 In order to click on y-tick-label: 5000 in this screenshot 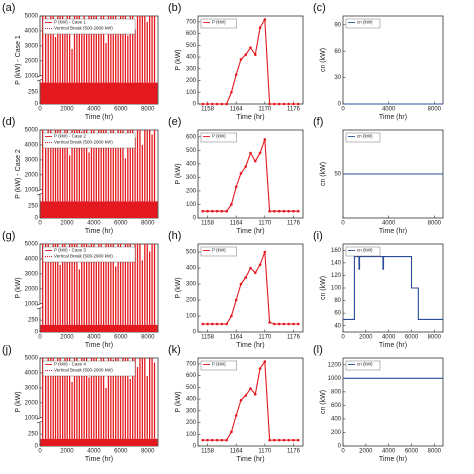, I will do `click(32, 245)`.